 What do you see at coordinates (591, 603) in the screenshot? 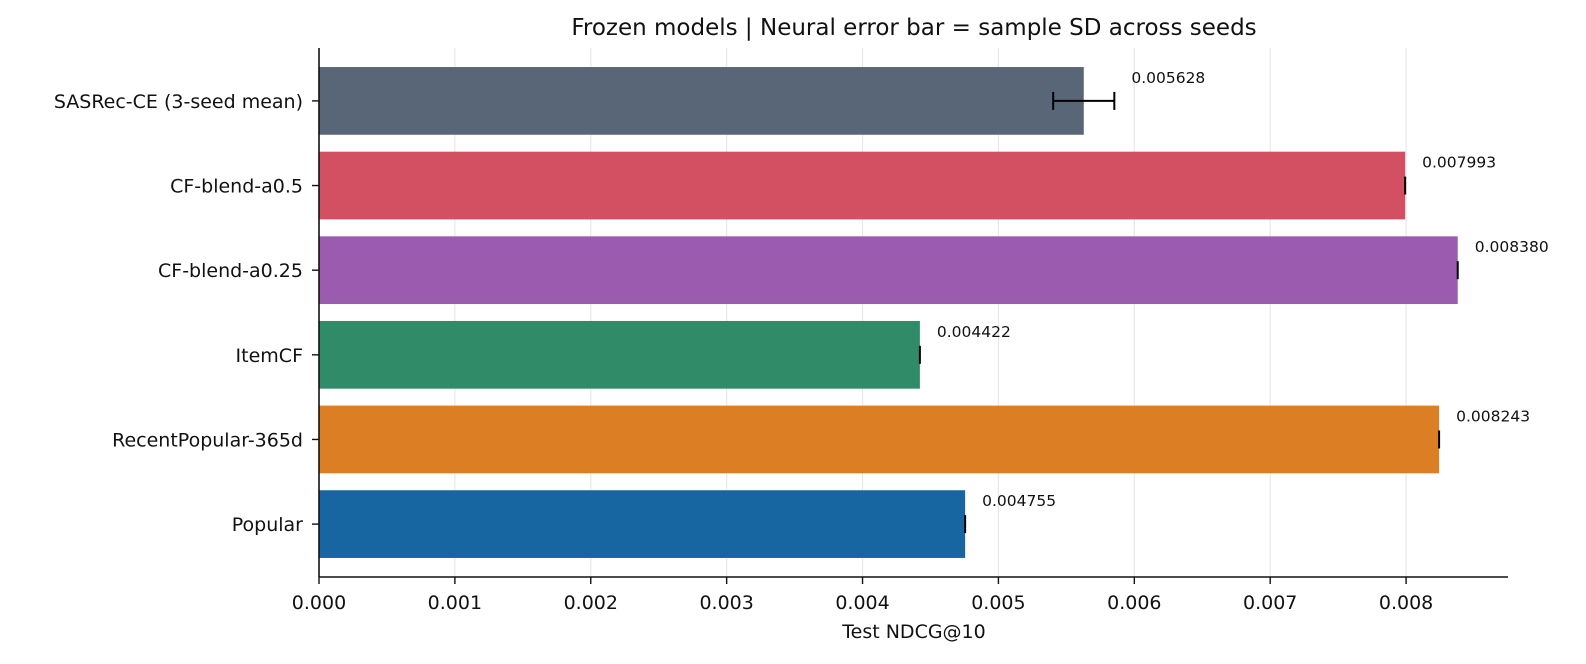
I see `x-tick-label: 0.002` at bounding box center [591, 603].